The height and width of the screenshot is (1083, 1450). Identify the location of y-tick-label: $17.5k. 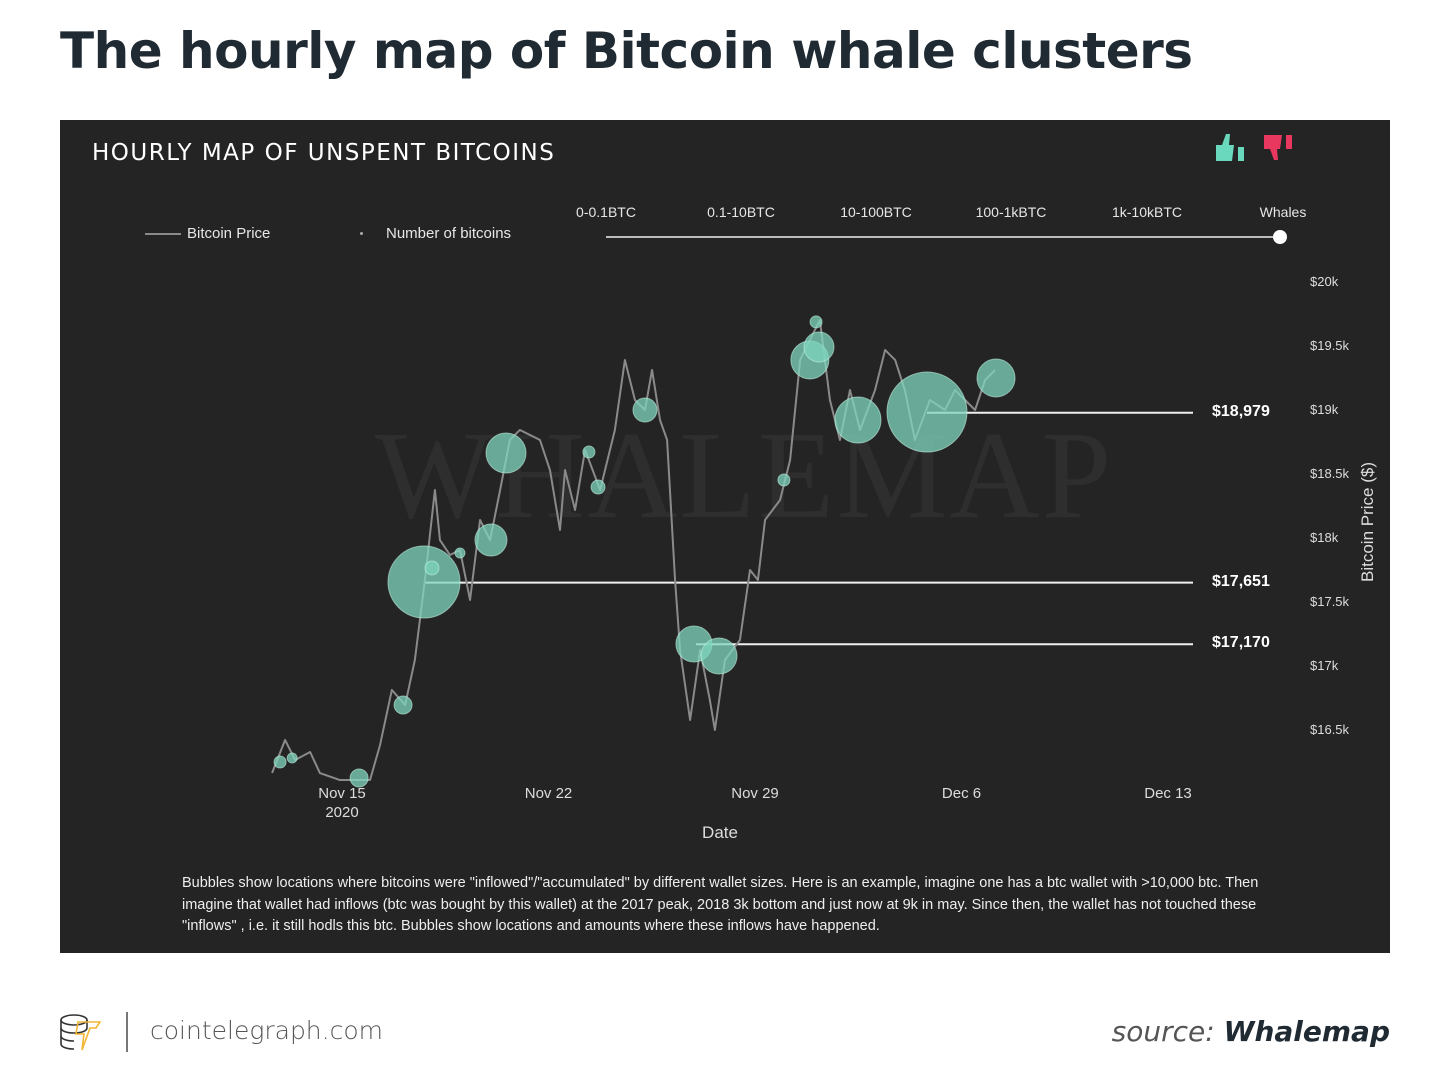
(1330, 601).